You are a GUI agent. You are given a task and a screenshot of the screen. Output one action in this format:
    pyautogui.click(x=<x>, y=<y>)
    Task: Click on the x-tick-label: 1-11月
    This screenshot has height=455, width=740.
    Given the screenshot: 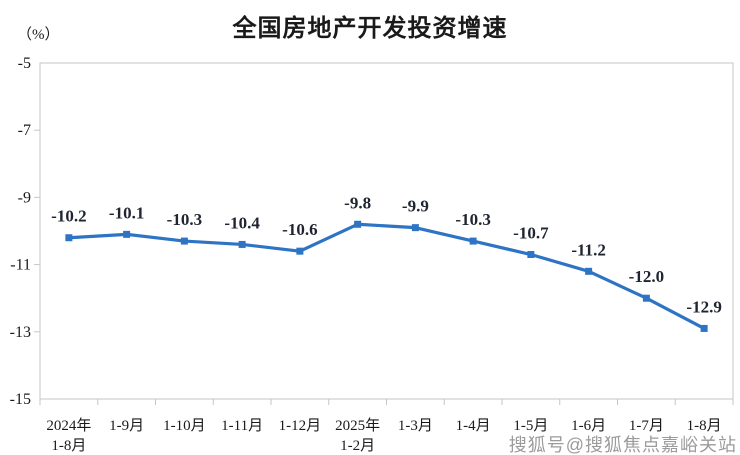 What is the action you would take?
    pyautogui.click(x=242, y=426)
    